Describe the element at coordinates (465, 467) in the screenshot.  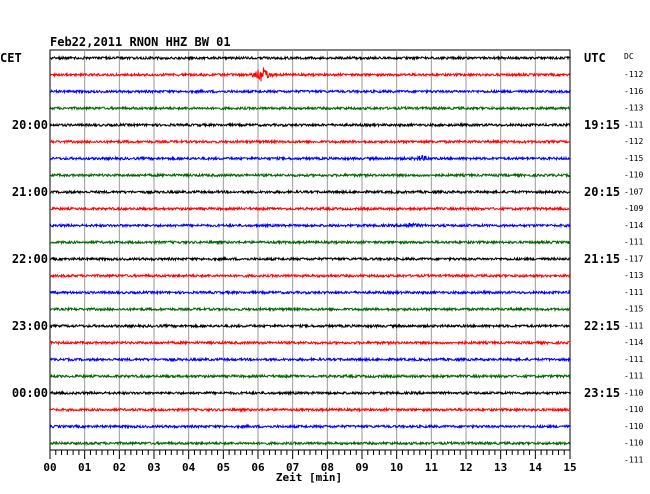
I see `x-tick-label: 12` at that location.